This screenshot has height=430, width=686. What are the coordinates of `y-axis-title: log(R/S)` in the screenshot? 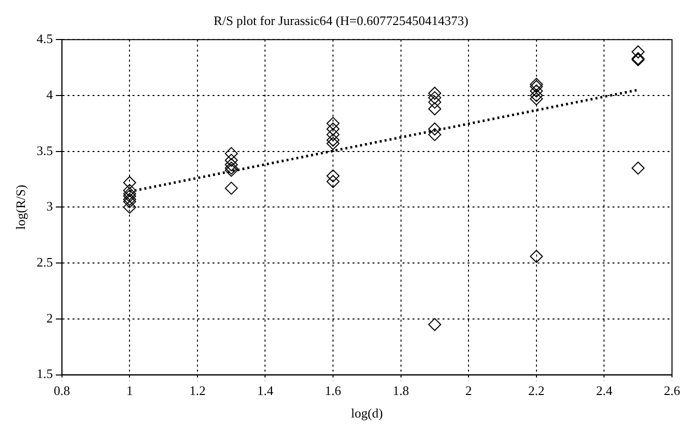 It's located at (20, 207).